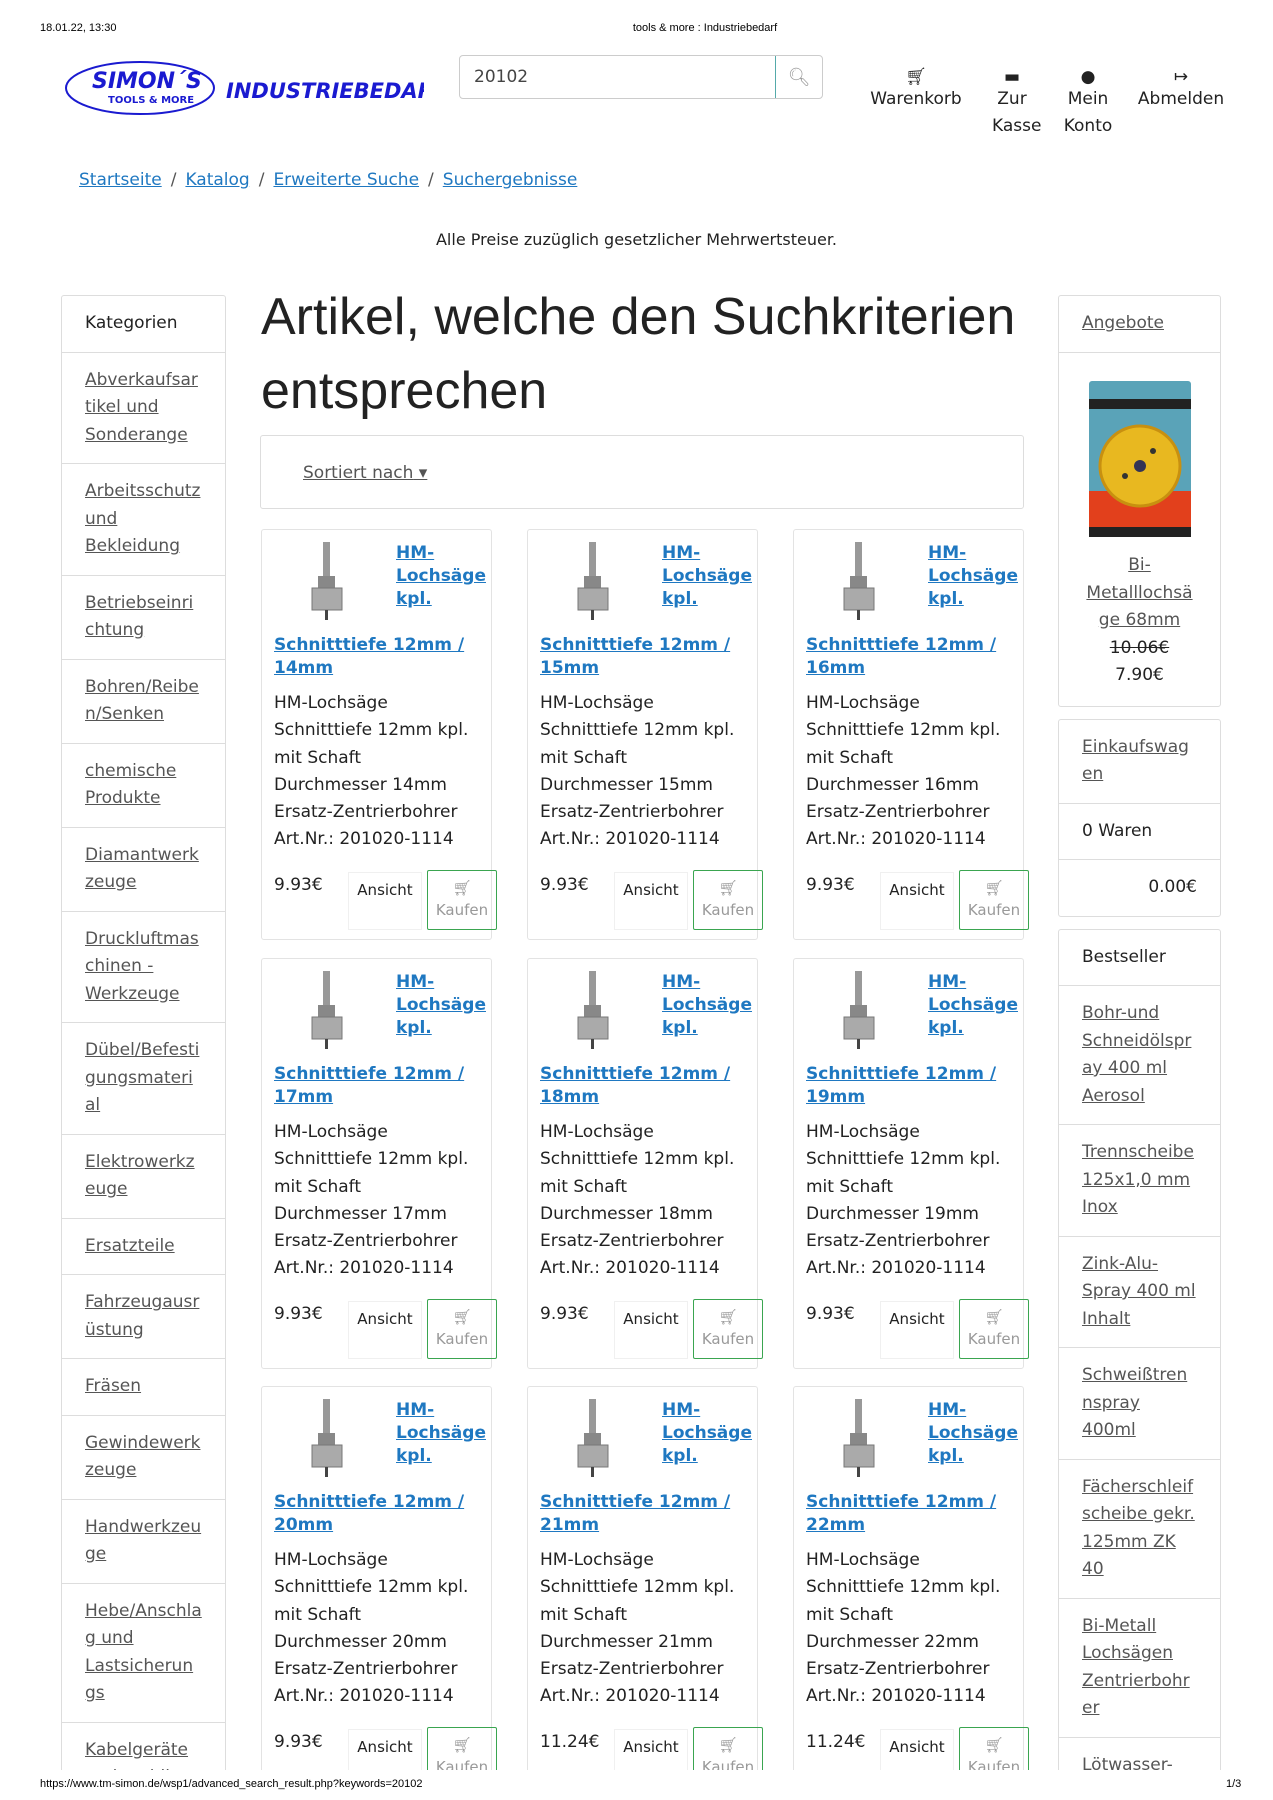 The width and height of the screenshot is (1273, 1800). Describe the element at coordinates (637, 730) in the screenshot. I see `product-desc-line: Schnitttiefe 12mm kpl.` at that location.